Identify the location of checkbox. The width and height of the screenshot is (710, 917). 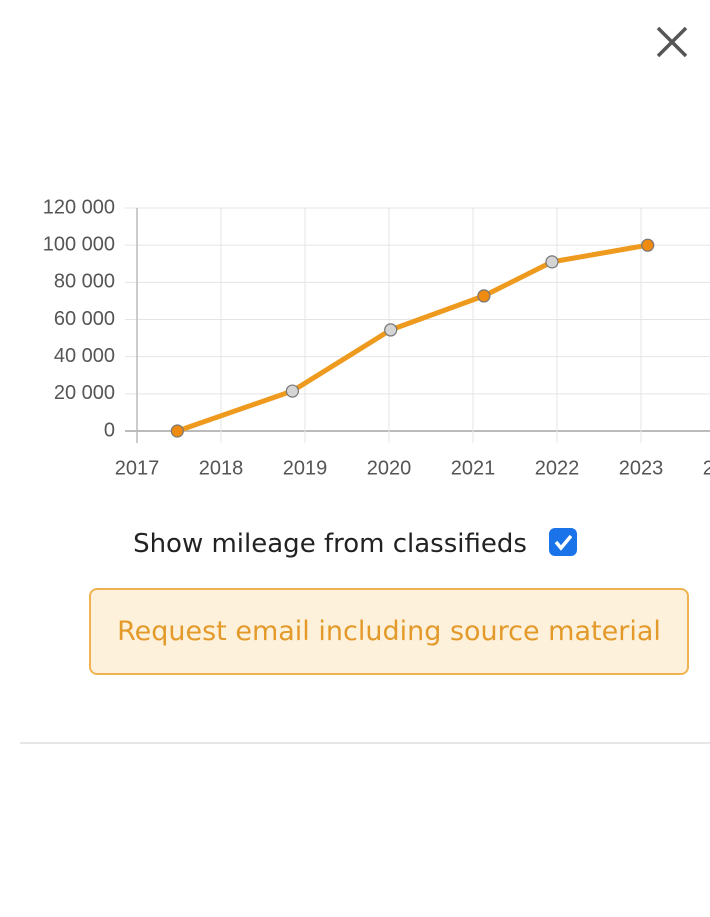
(562, 542).